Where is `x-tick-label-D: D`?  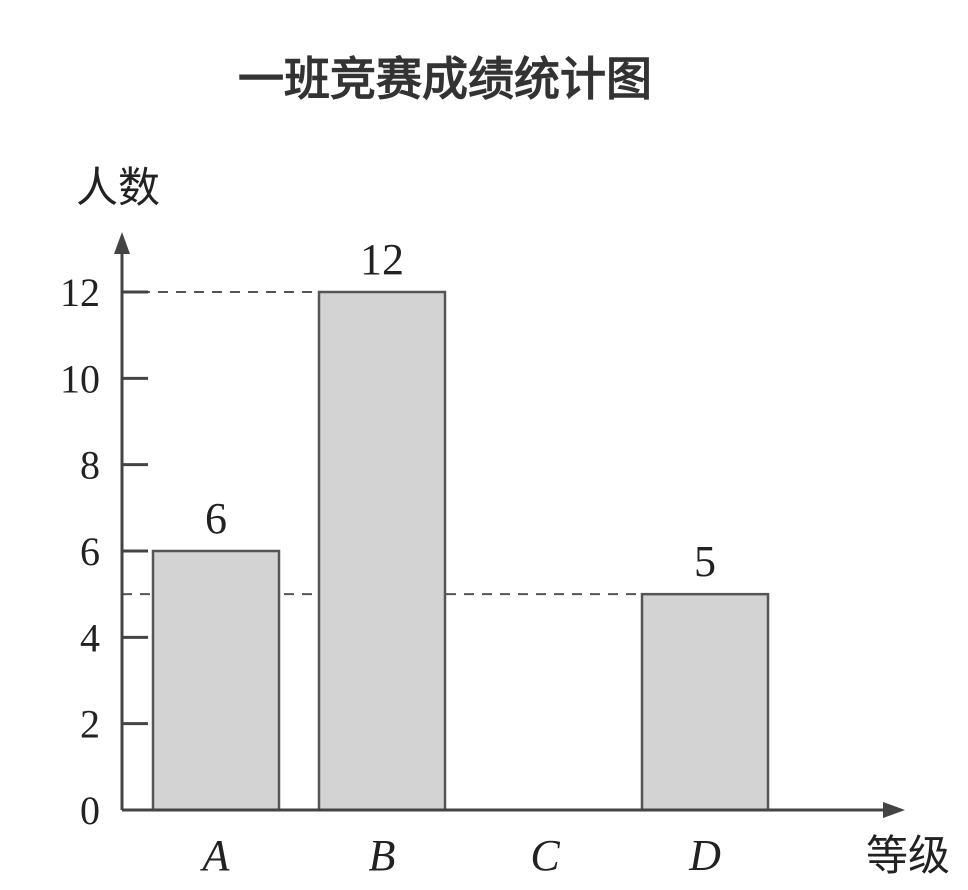 x-tick-label-D: D is located at coordinates (704, 855).